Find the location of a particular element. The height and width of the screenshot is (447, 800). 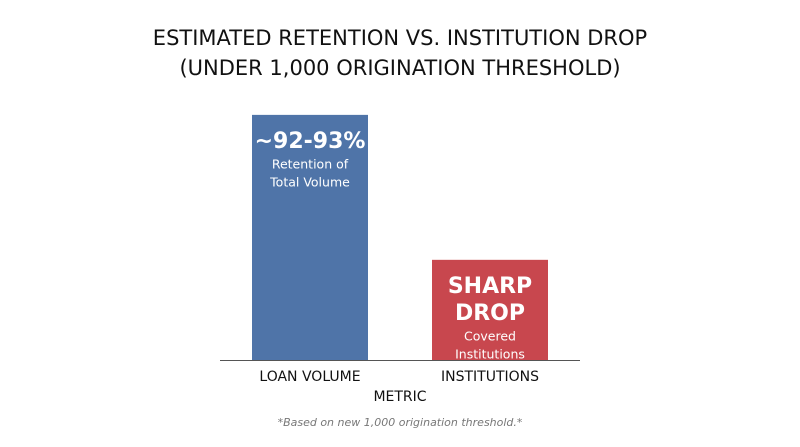

bar-detail: Covered is located at coordinates (490, 335).